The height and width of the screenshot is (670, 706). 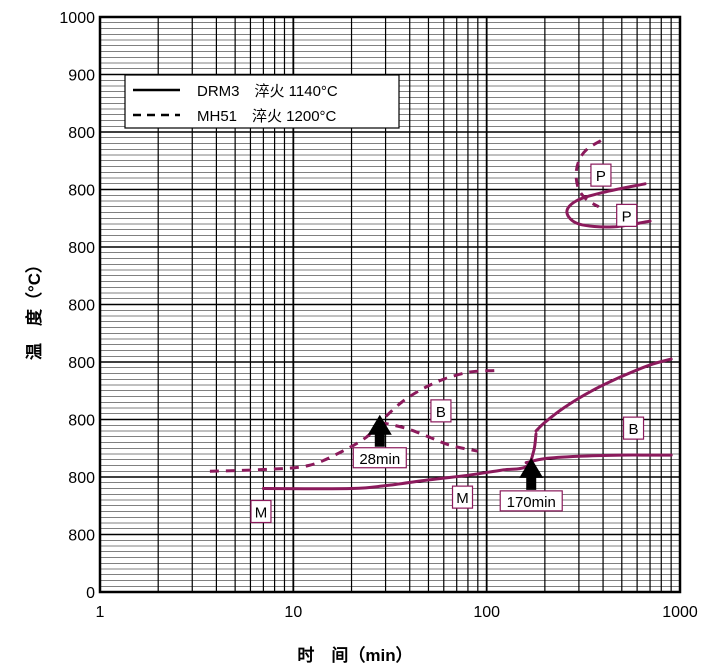 I want to click on legend-box, so click(x=262, y=101).